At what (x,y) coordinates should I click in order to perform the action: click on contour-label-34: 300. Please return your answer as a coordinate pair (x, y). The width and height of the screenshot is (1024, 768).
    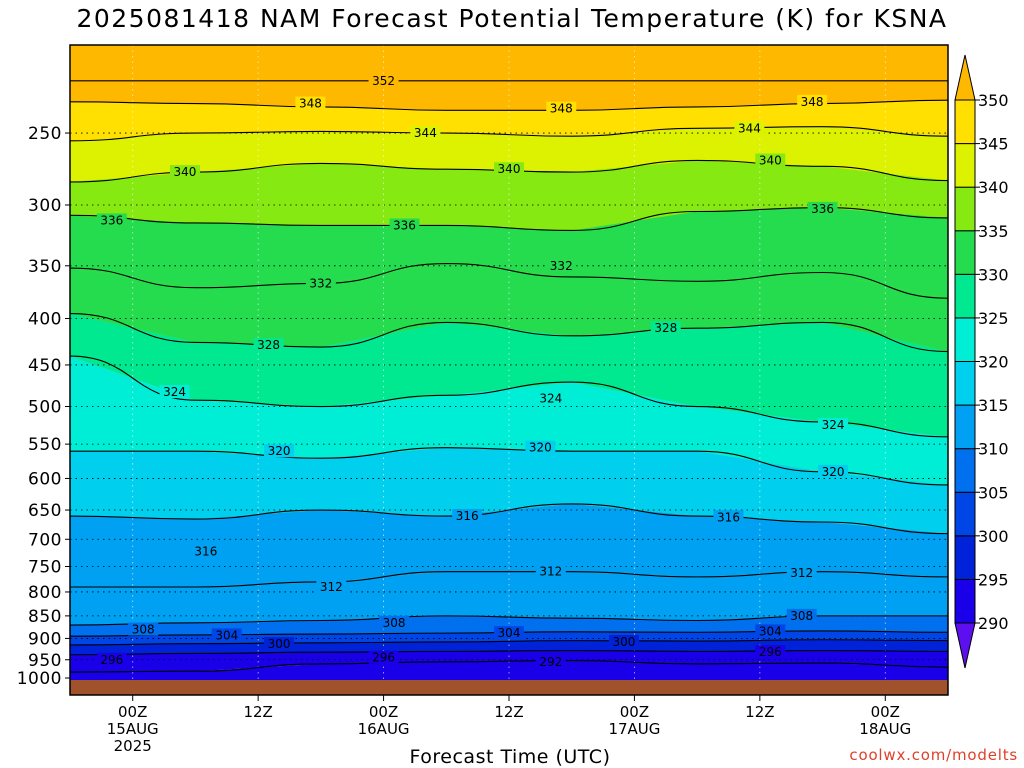
    Looking at the image, I should click on (279, 644).